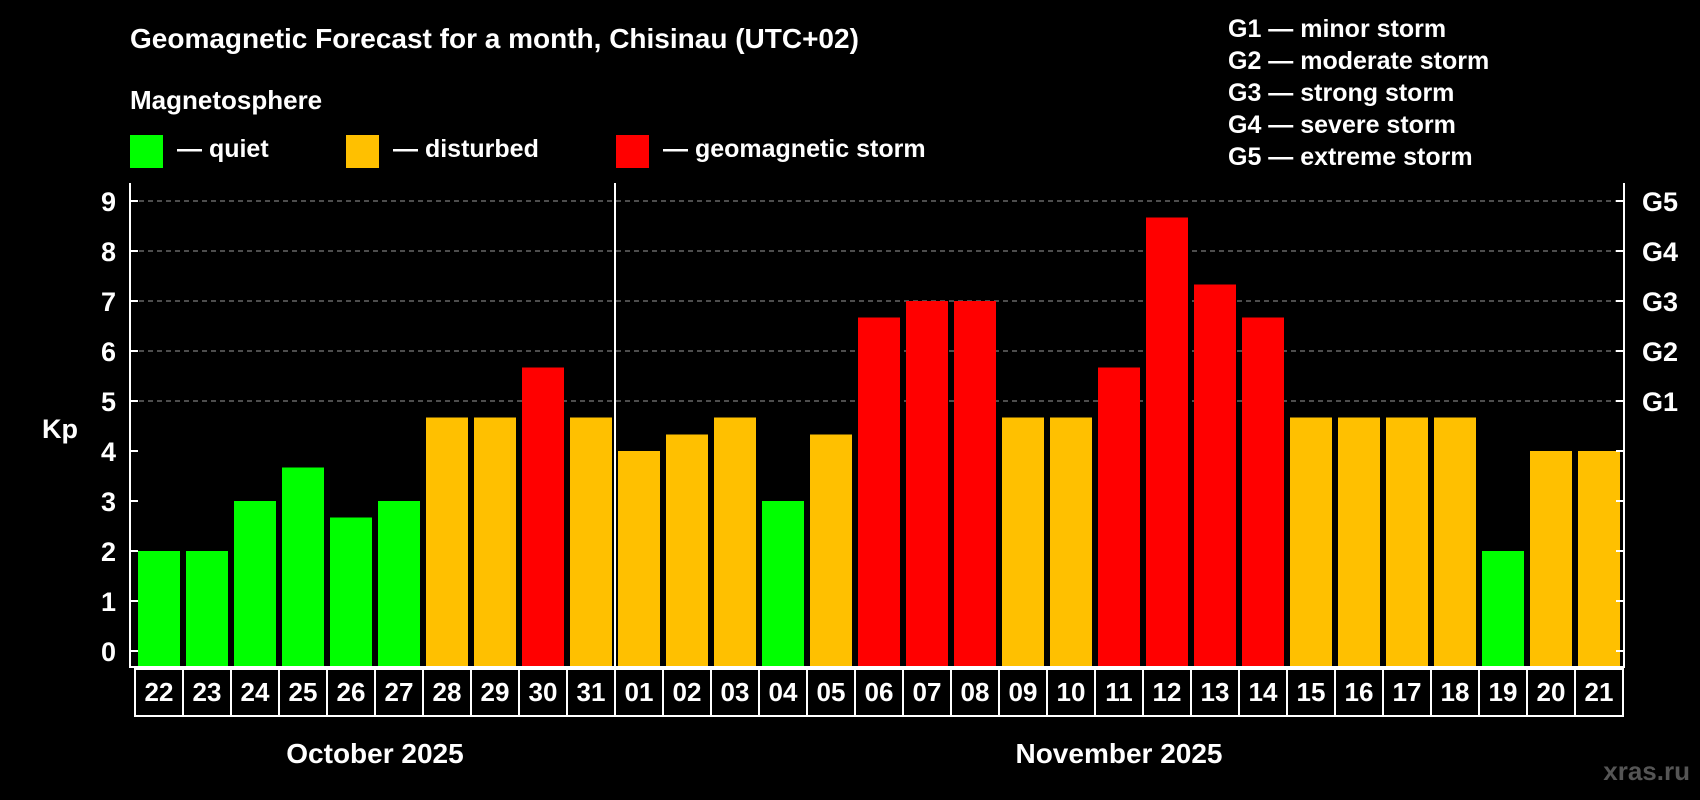 Image resolution: width=1700 pixels, height=800 pixels. I want to click on legend-label-storm: — geomagnetic storm, so click(794, 149).